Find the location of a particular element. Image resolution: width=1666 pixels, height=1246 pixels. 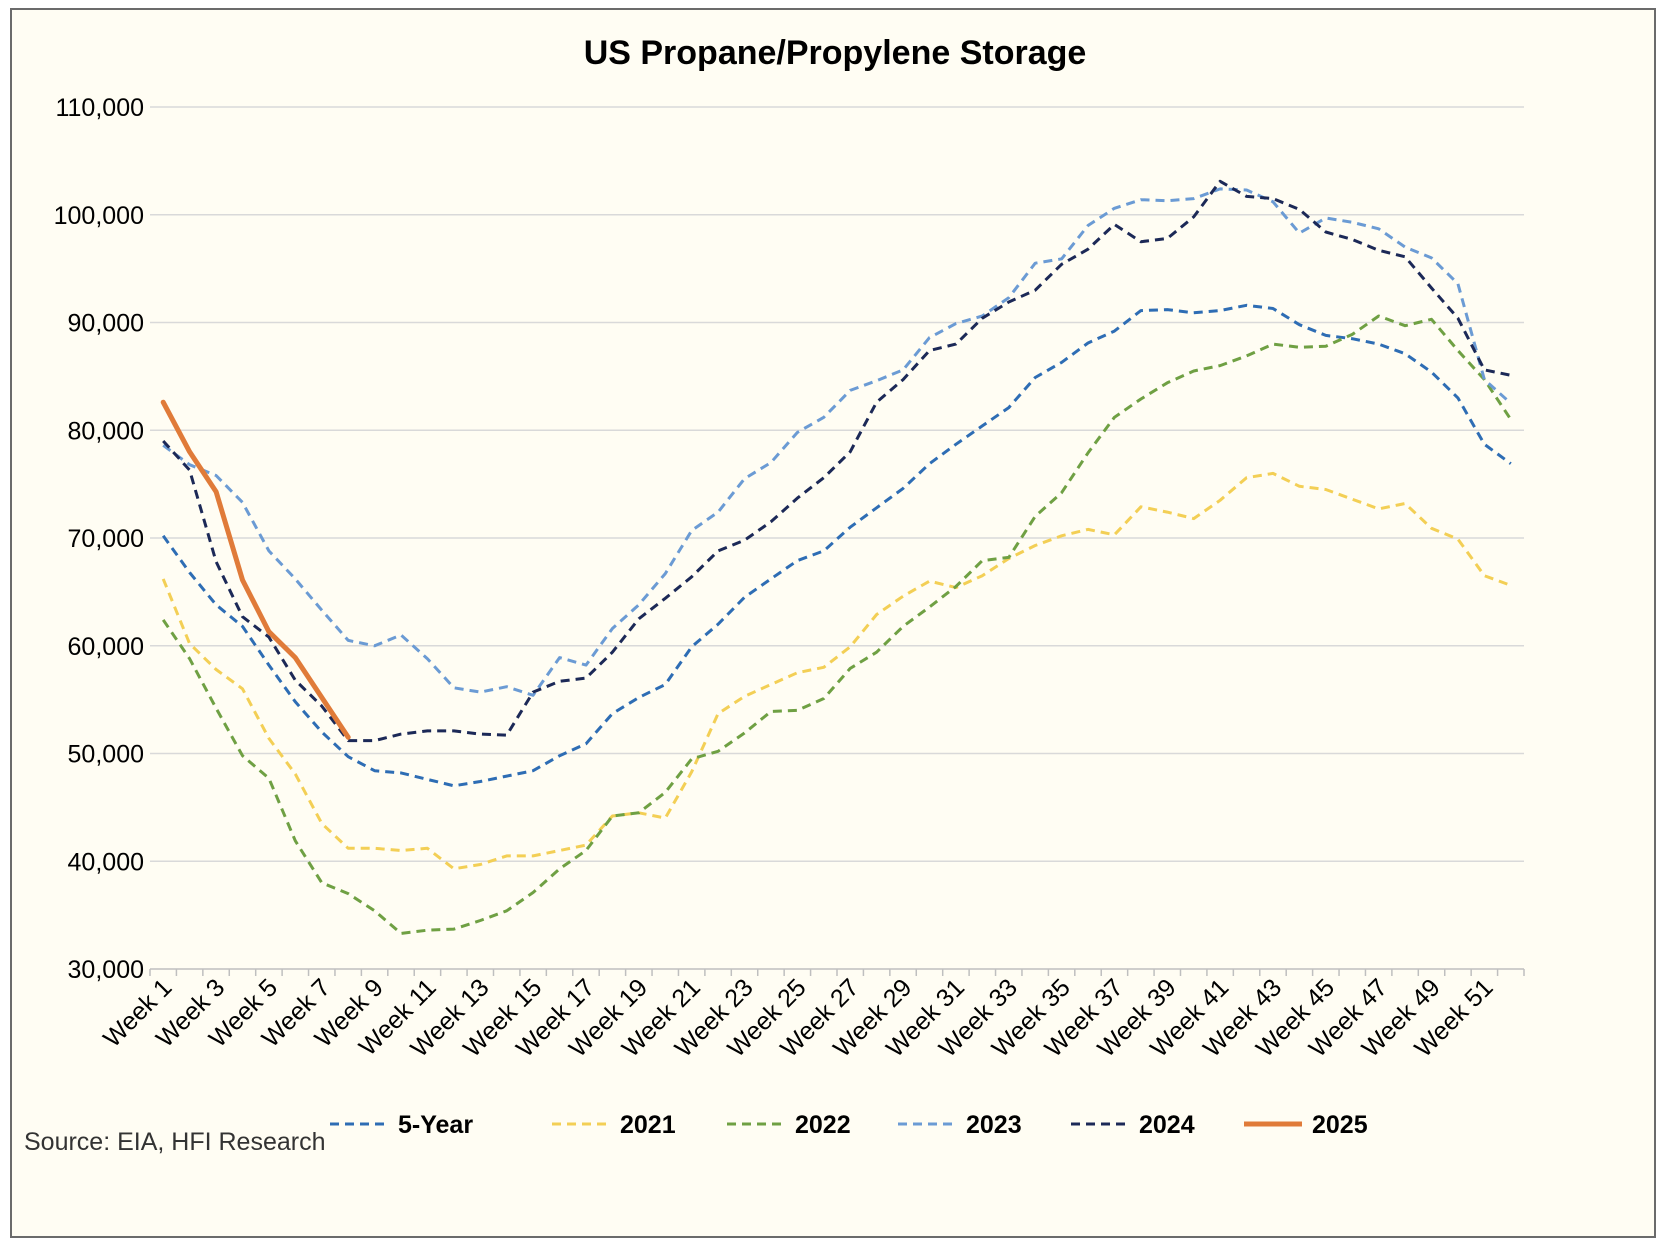

source-note: Source: EIA, HFI Research is located at coordinates (175, 1142).